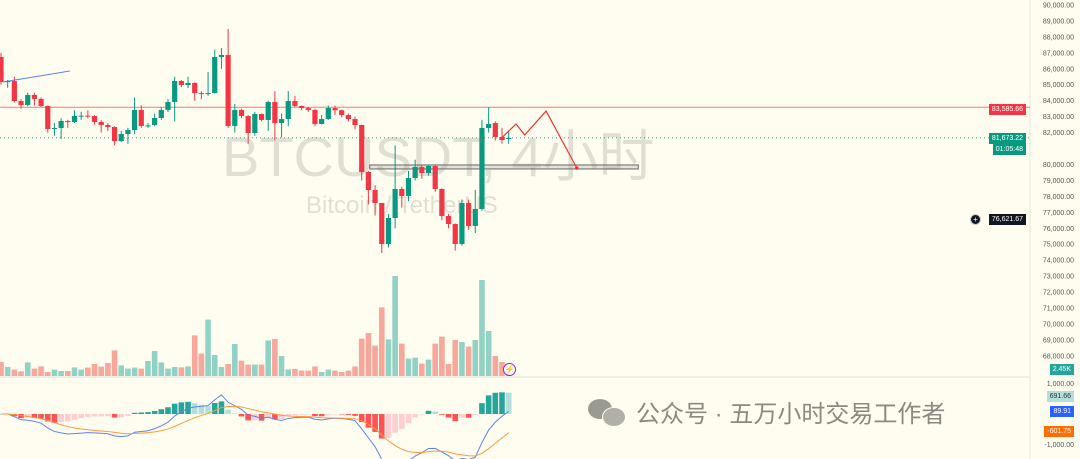 The image size is (1080, 459). Describe the element at coordinates (1058, 277) in the screenshot. I see `price-axis-label: 73,000.00` at that location.